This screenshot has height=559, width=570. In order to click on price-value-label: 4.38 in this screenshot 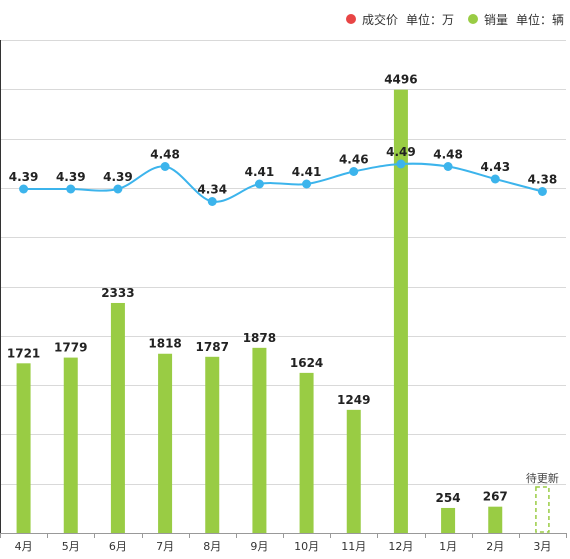, I will do `click(543, 180)`.